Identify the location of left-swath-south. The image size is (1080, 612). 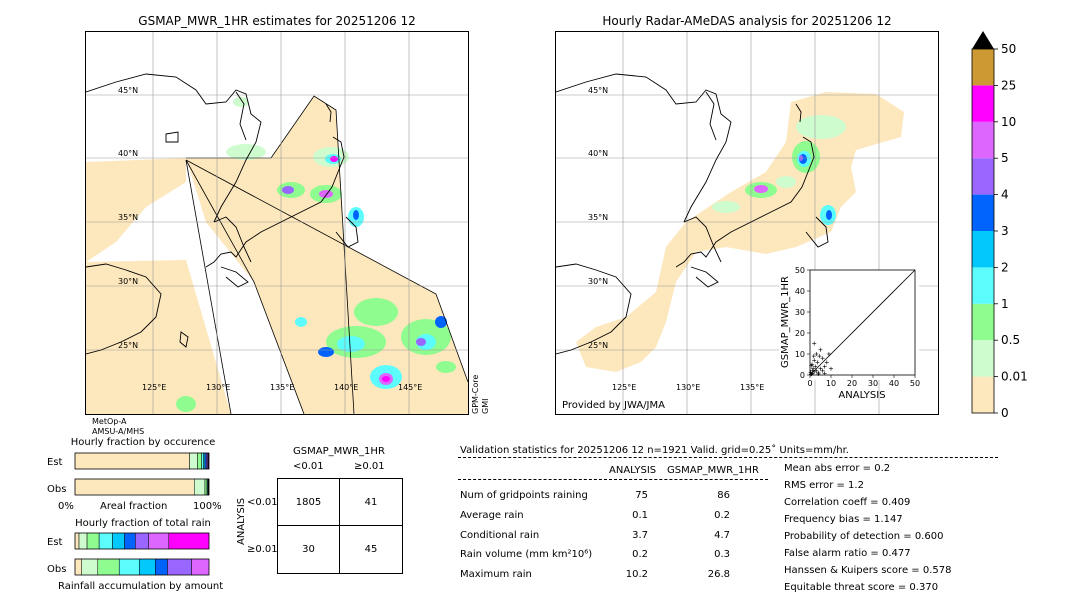
(327, 287).